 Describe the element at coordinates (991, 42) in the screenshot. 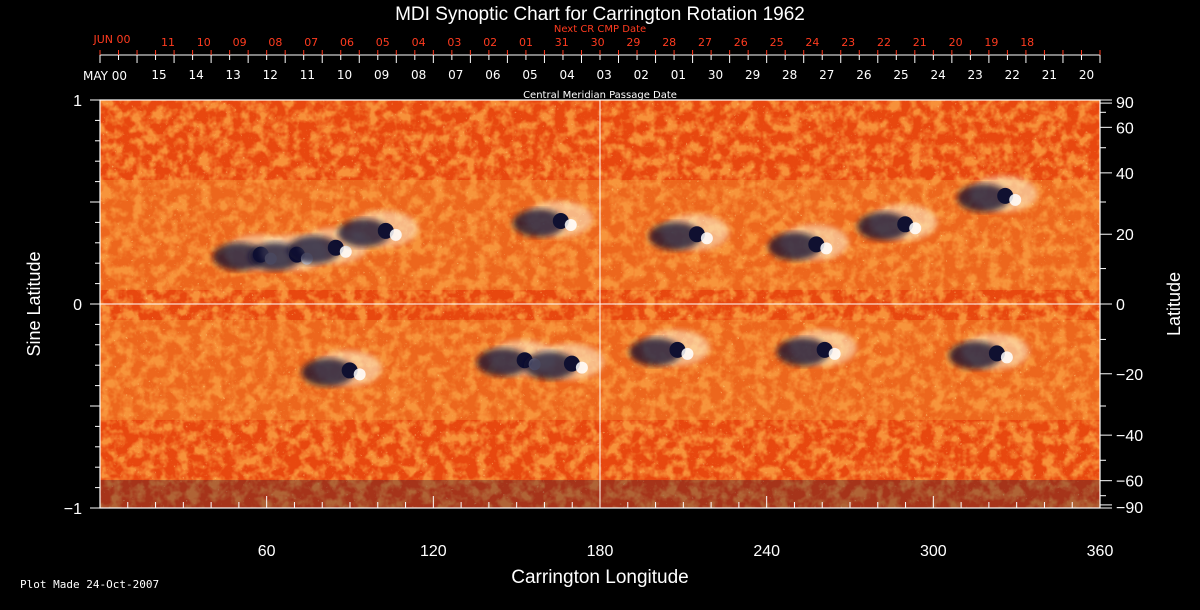

I see `next-cr-date-label: 19` at that location.